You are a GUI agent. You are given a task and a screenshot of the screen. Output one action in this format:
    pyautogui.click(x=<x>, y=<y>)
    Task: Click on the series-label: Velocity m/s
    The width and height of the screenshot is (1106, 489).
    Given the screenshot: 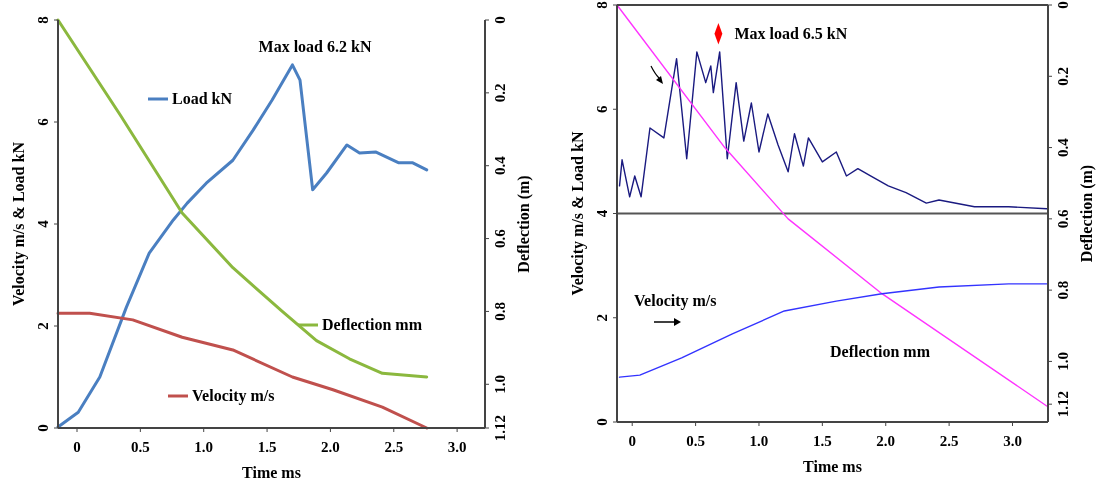 What is the action you would take?
    pyautogui.click(x=675, y=301)
    